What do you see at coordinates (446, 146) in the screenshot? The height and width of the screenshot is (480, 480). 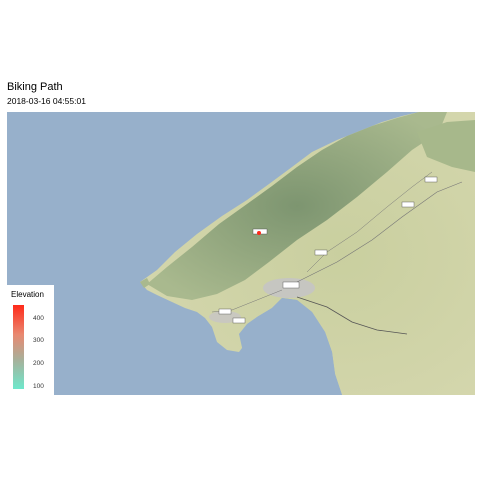 I see `northeast-hills` at bounding box center [446, 146].